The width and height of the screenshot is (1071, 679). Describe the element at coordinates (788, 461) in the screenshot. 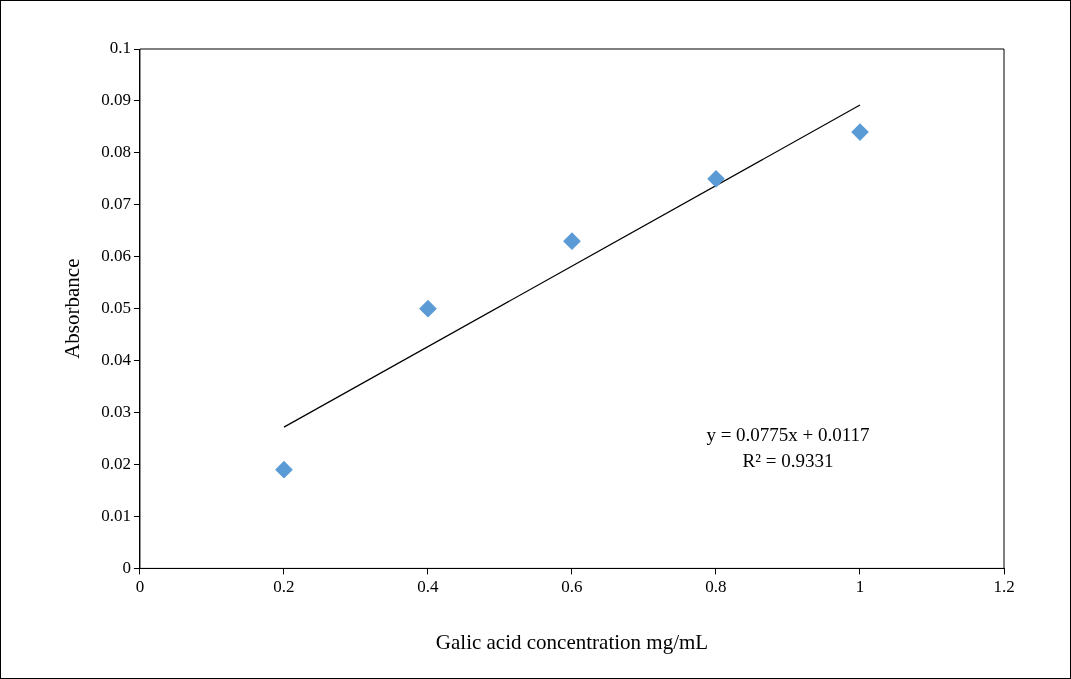

I see `annotation: R² = 0.9331` at that location.